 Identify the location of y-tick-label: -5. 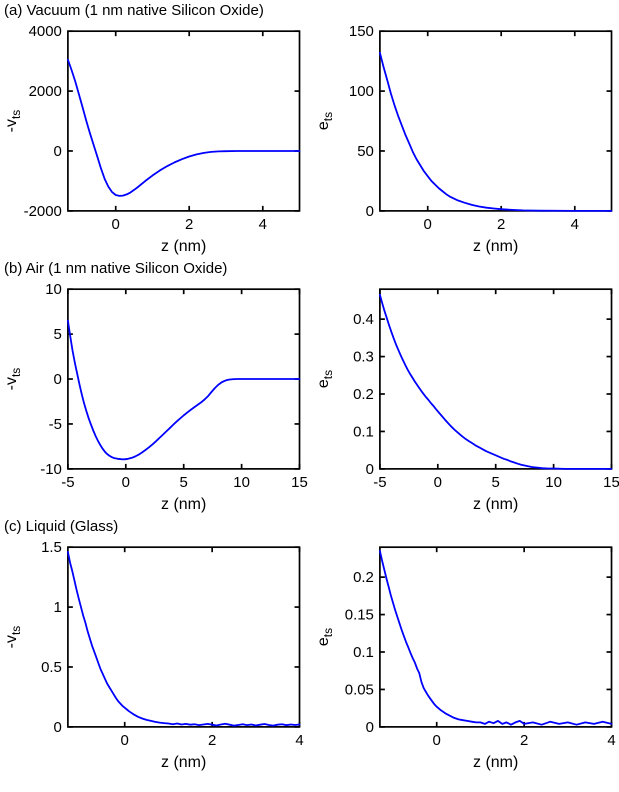
(55, 424).